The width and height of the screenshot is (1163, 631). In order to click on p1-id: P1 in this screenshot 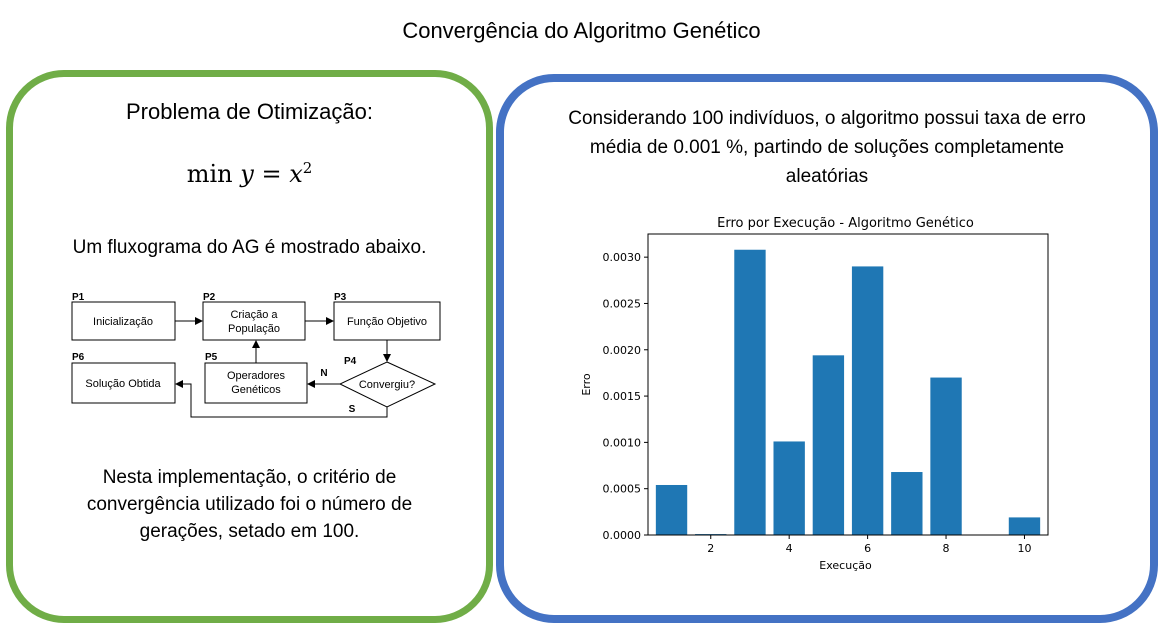, I will do `click(78, 297)`.